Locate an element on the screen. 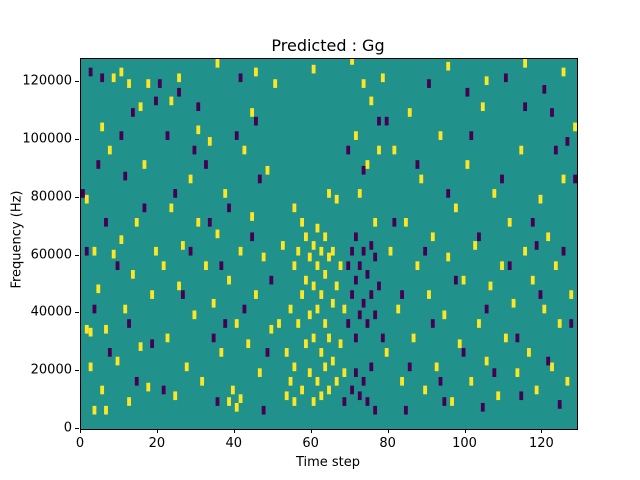 Image resolution: width=640 pixels, height=480 pixels. x-tick-label: 60 is located at coordinates (310, 443).